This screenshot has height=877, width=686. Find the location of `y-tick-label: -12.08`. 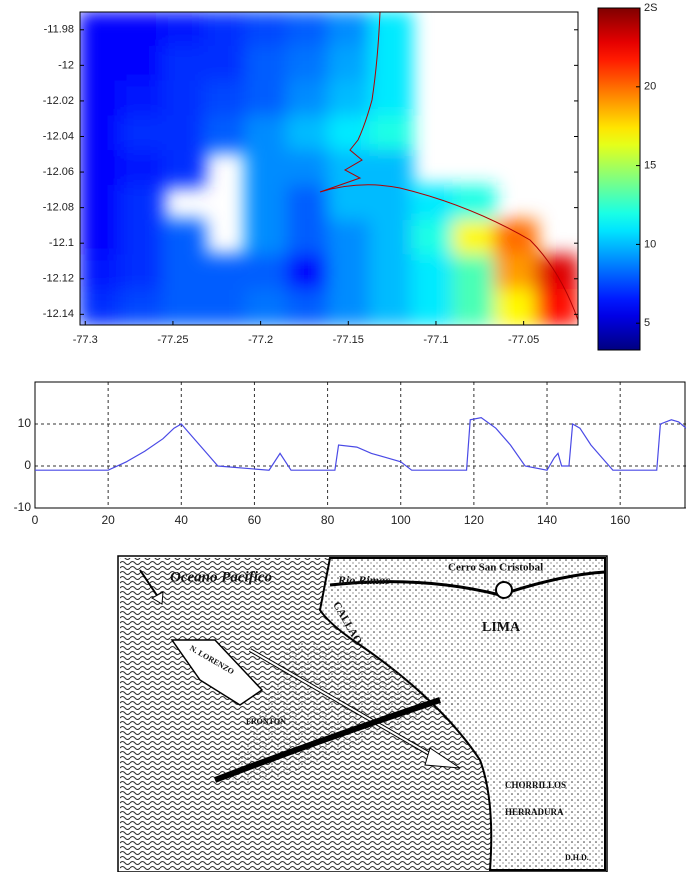

y-tick-label: -12.08 is located at coordinates (58, 208).